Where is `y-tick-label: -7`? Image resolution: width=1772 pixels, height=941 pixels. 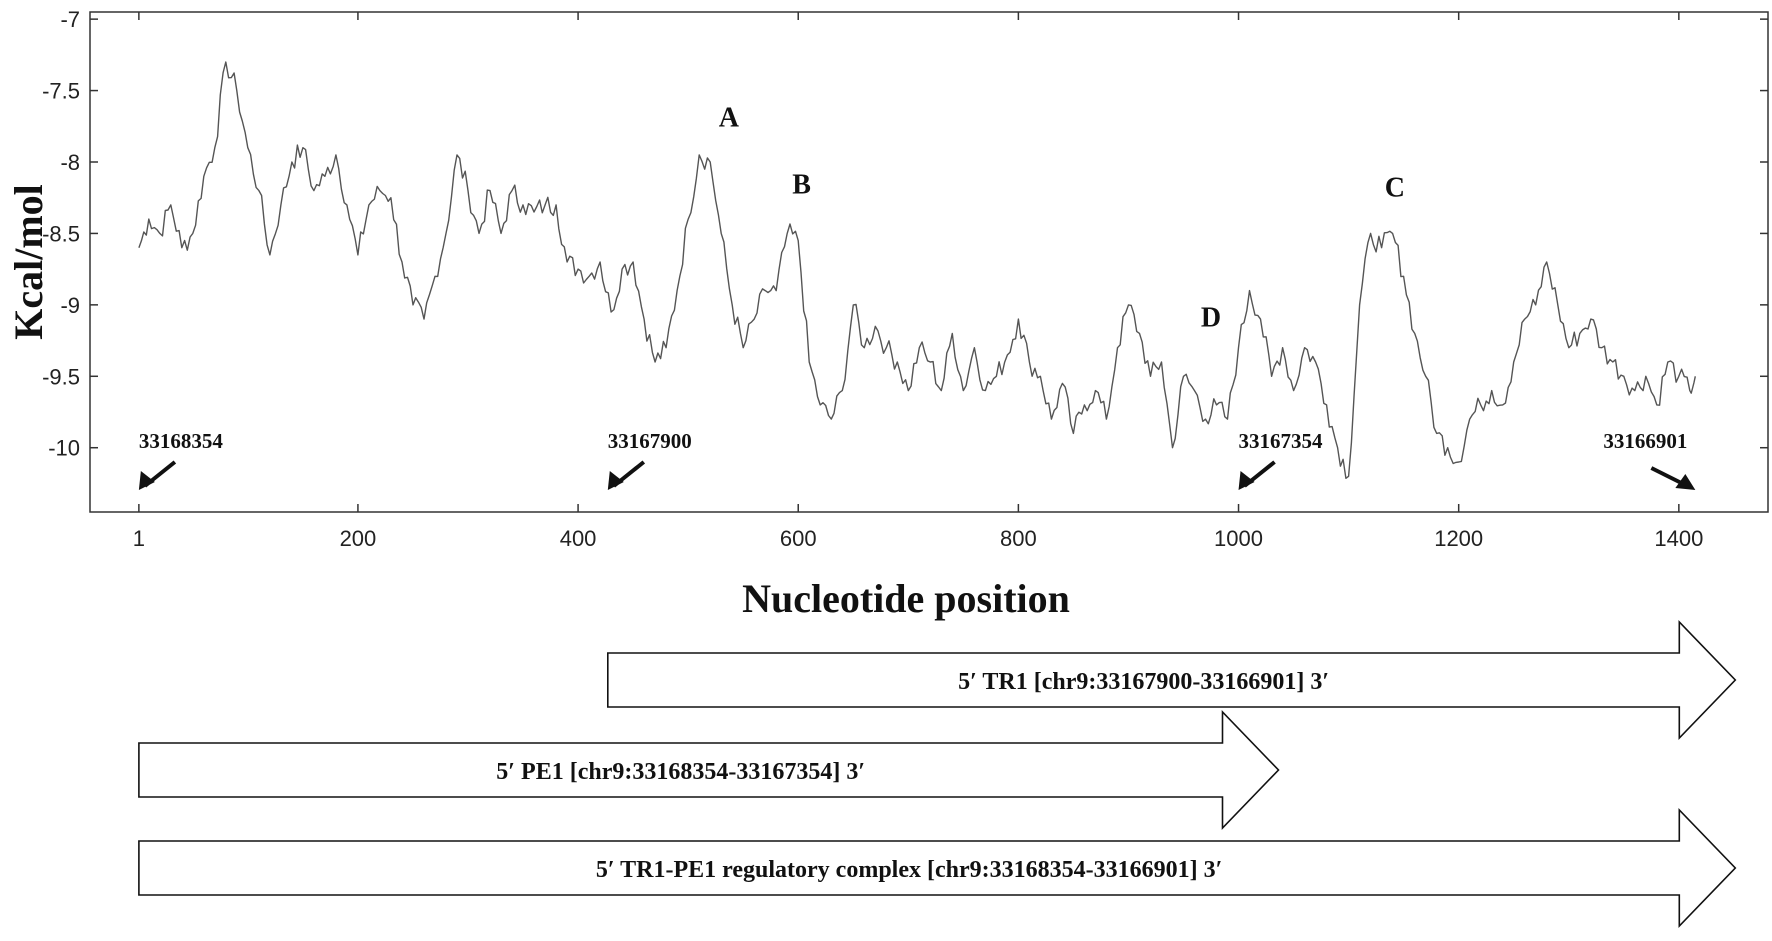 y-tick-label: -7 is located at coordinates (70, 19).